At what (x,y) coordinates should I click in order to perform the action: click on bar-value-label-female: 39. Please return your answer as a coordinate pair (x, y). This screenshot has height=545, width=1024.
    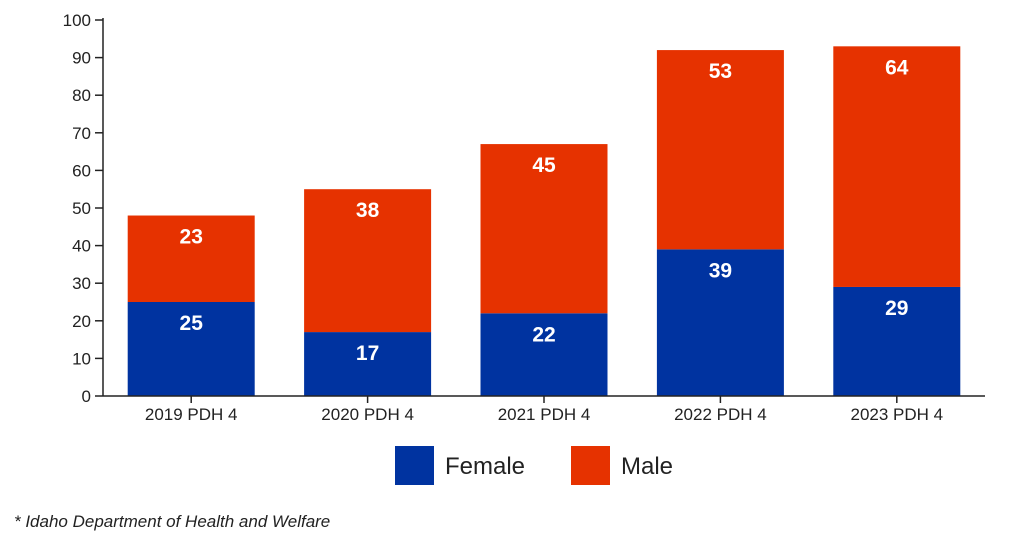
    Looking at the image, I should click on (720, 270).